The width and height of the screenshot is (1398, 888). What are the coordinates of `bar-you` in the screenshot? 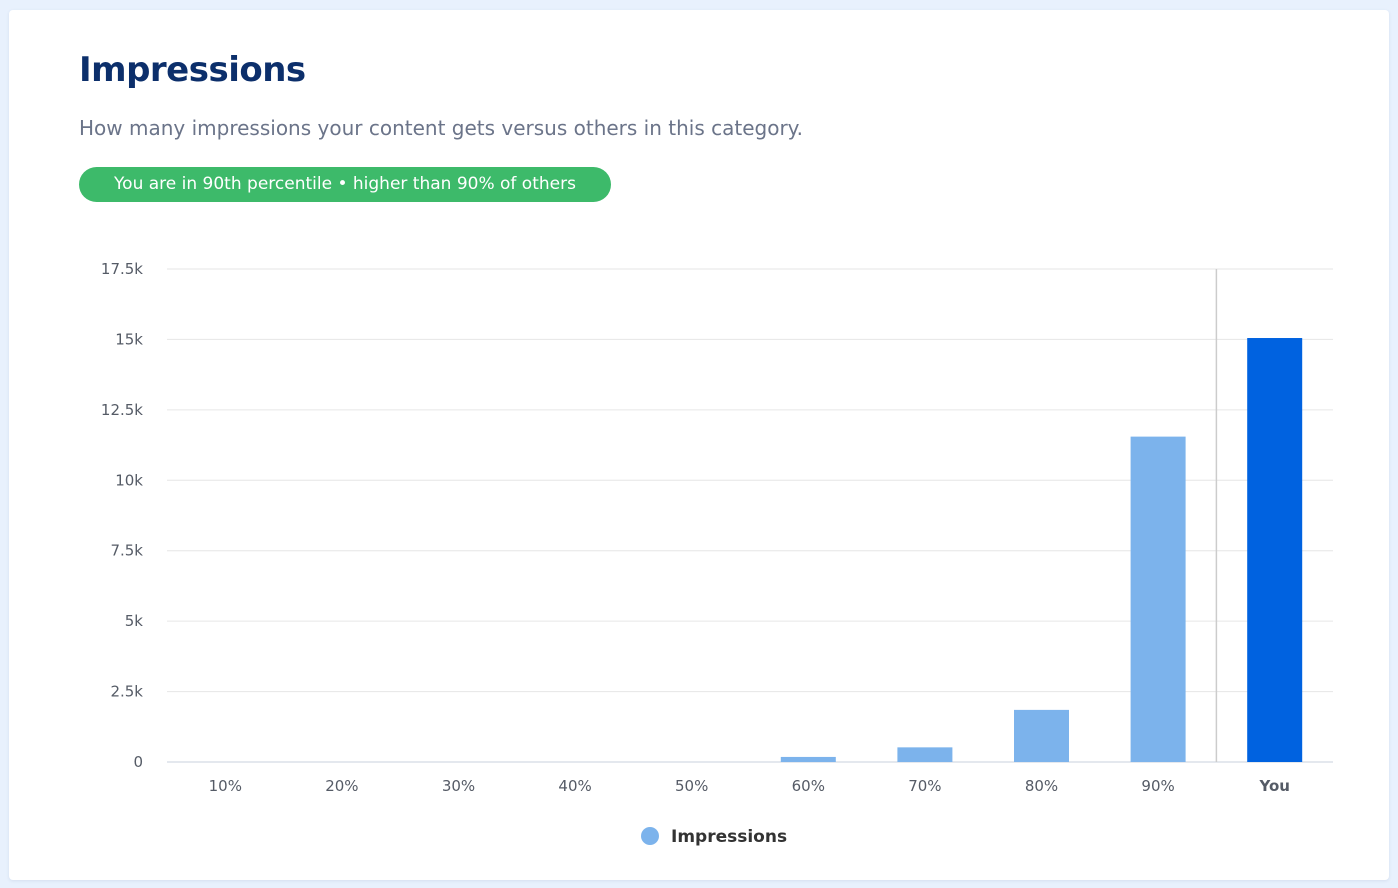 It's located at (1275, 550).